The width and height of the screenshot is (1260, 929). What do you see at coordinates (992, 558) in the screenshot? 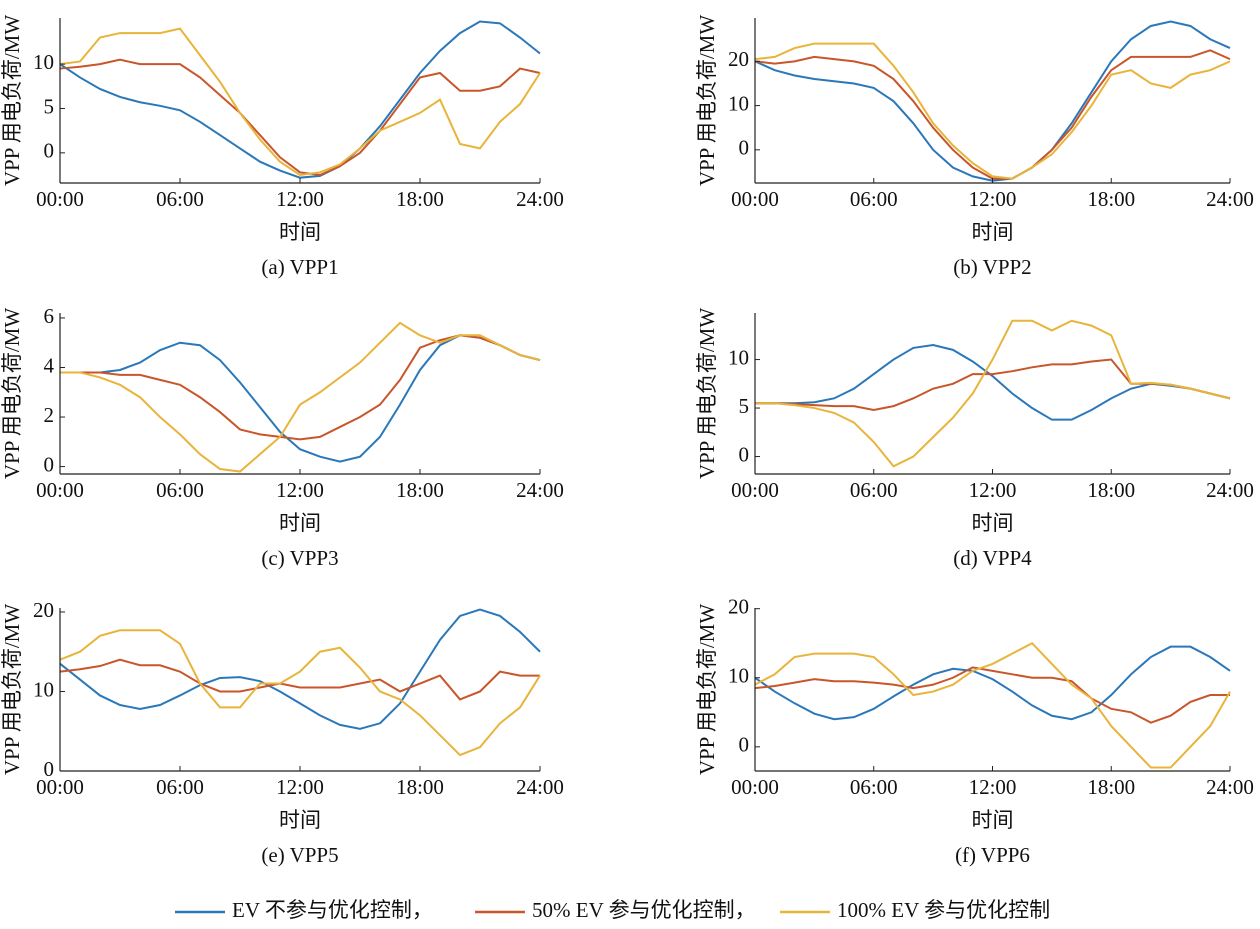
I see `chart-title: (d) VPP4` at bounding box center [992, 558].